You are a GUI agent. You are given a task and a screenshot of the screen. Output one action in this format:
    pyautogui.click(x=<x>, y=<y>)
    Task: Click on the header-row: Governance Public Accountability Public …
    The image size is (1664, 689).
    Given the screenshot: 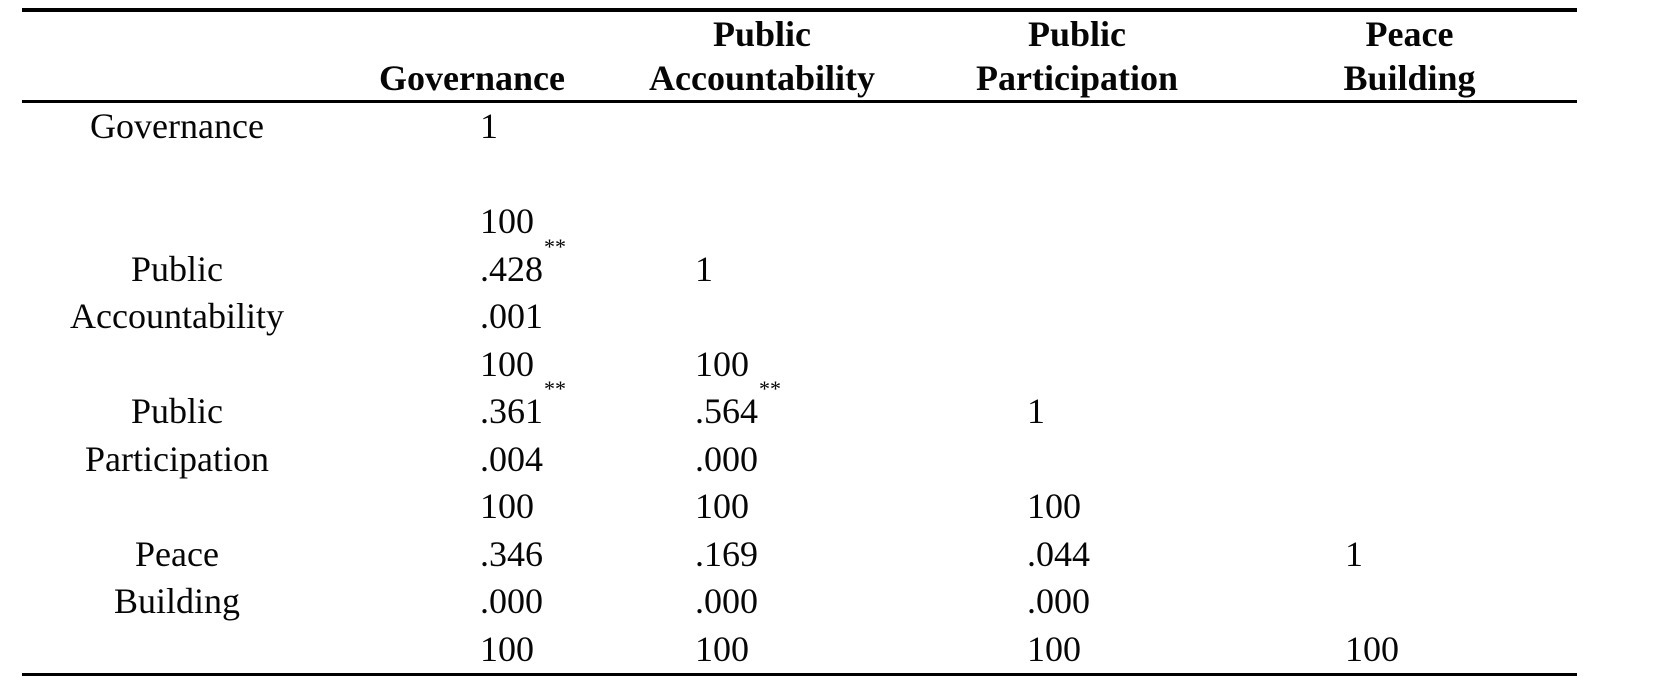 What is the action you would take?
    pyautogui.click(x=799, y=56)
    